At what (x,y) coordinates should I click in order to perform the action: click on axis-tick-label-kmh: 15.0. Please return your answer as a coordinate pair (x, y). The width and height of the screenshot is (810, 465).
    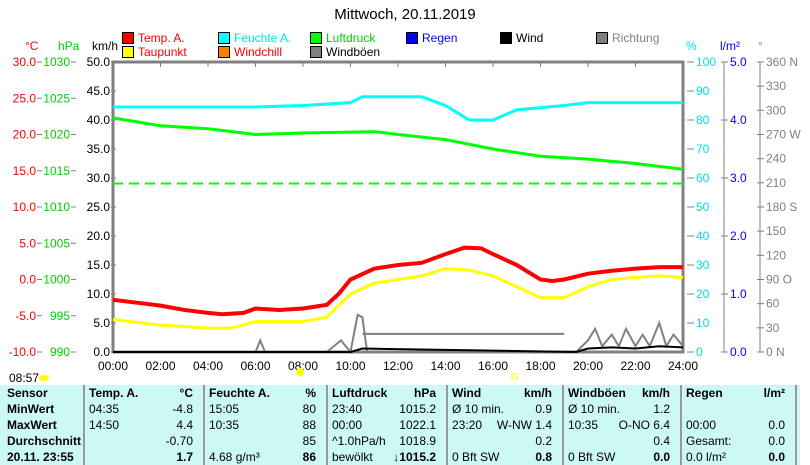
    Looking at the image, I should click on (99, 265).